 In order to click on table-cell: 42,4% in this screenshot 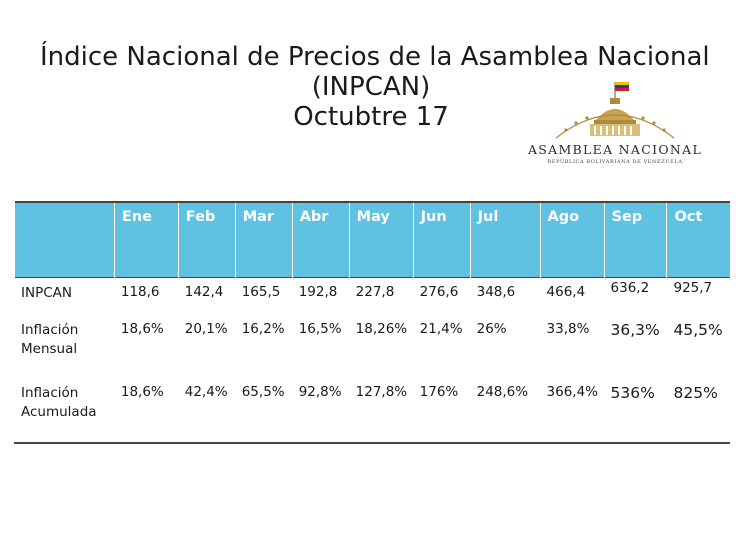, I will do `click(206, 410)`.